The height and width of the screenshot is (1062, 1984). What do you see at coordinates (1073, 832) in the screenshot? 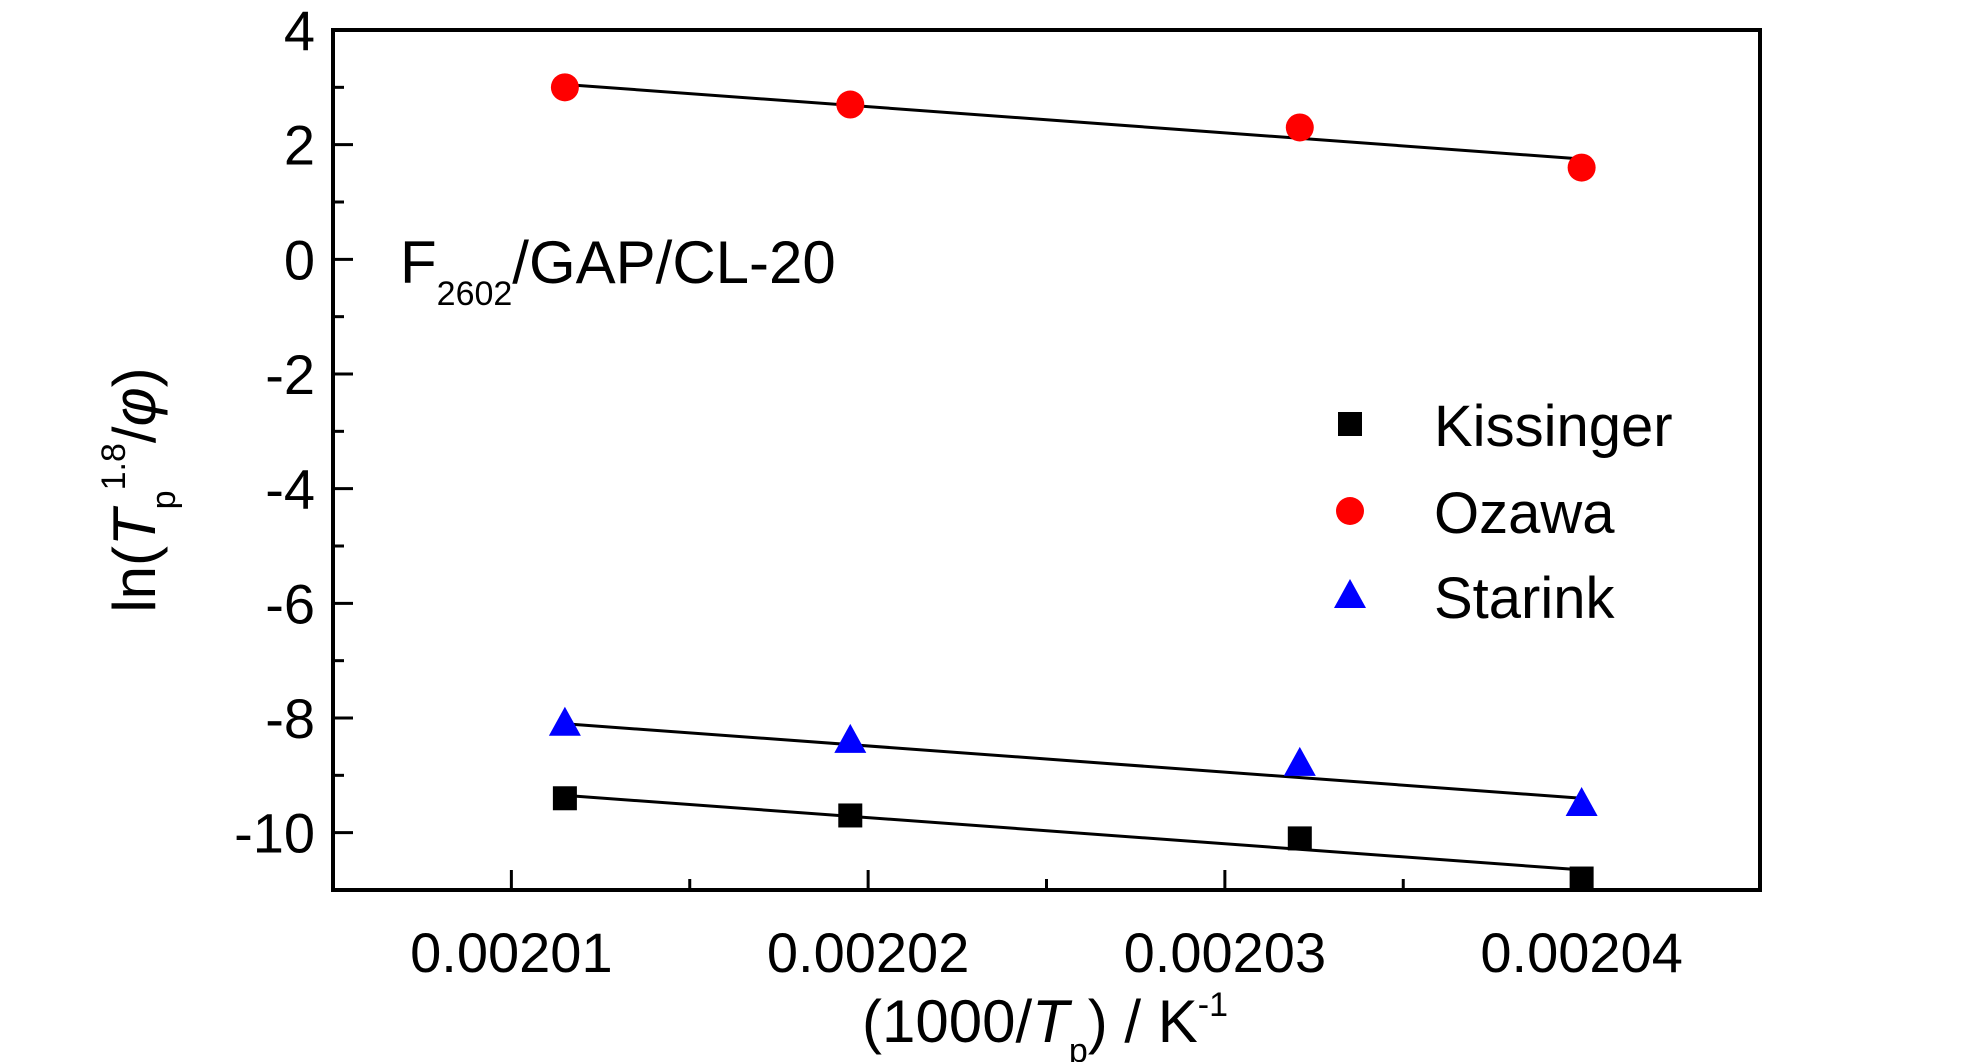
I see `kissinger-fit-line` at bounding box center [1073, 832].